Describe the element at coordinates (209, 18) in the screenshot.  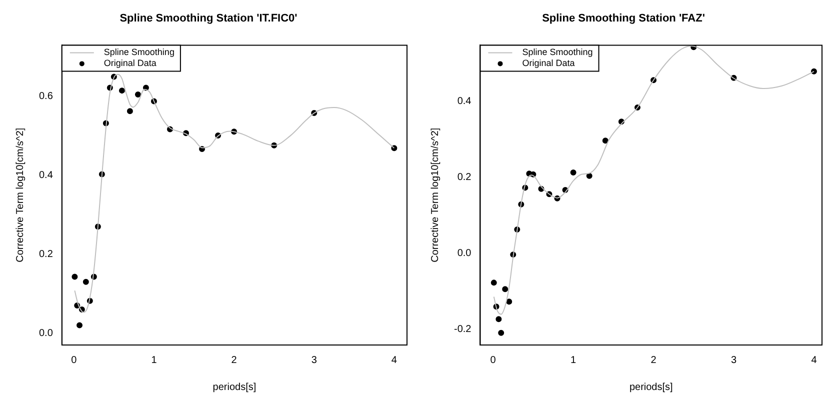
I see `chart-title: Spline Smoothing Station 'IT.FIC0'` at that location.